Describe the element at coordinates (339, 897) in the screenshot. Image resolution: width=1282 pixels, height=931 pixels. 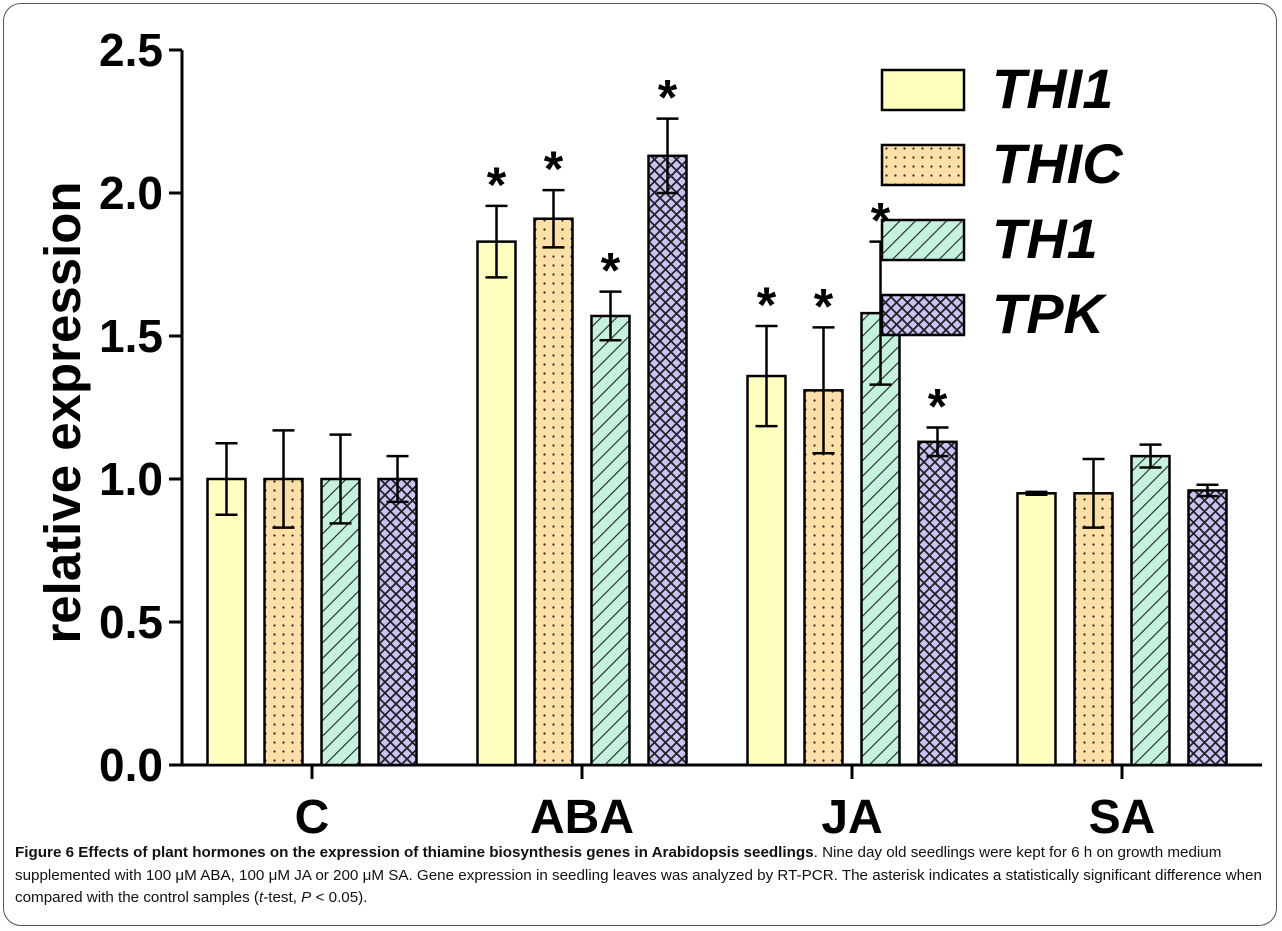
I see `caption-text-3: < 0.05).` at that location.